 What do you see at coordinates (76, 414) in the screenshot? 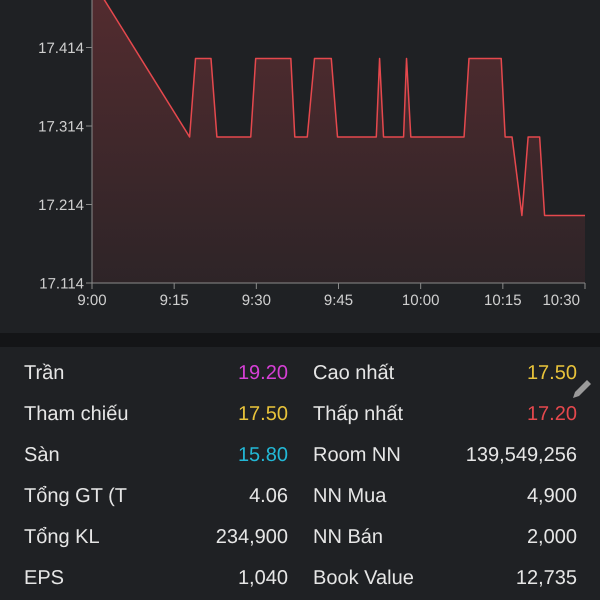
I see `category-label: Tham chiếu` at bounding box center [76, 414].